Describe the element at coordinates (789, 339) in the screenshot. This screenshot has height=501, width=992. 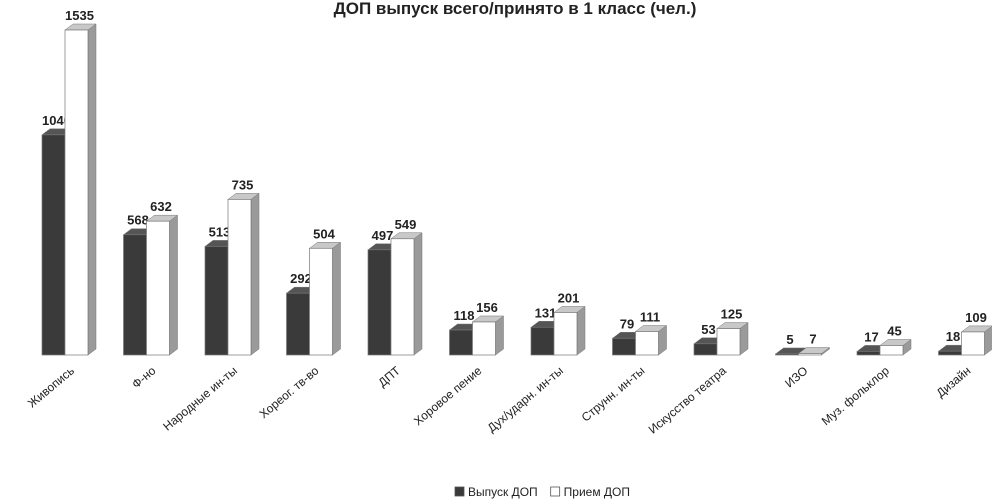
I see `value-label: 5` at that location.